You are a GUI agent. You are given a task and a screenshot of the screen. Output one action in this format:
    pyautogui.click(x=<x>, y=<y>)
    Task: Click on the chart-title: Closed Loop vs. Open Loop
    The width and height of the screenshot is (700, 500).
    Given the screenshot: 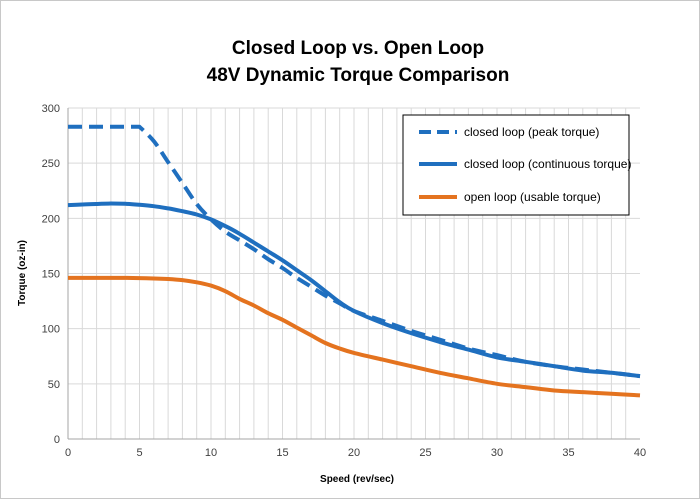 What is the action you would take?
    pyautogui.click(x=358, y=48)
    